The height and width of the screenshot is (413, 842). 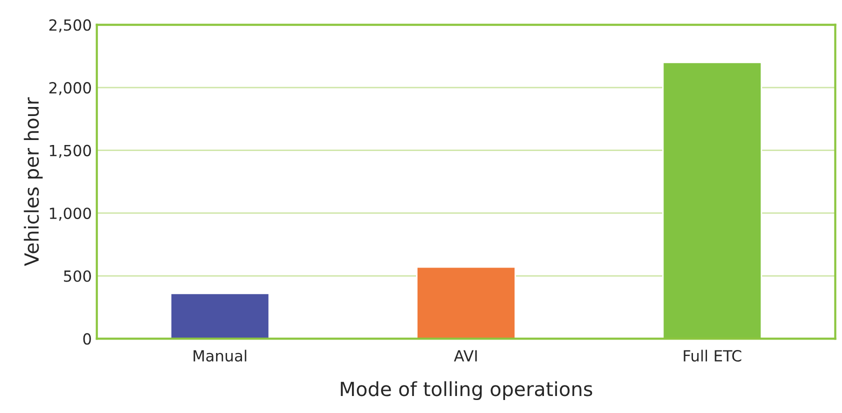 What do you see at coordinates (70, 214) in the screenshot?
I see `y-tick-label: 1,000` at bounding box center [70, 214].